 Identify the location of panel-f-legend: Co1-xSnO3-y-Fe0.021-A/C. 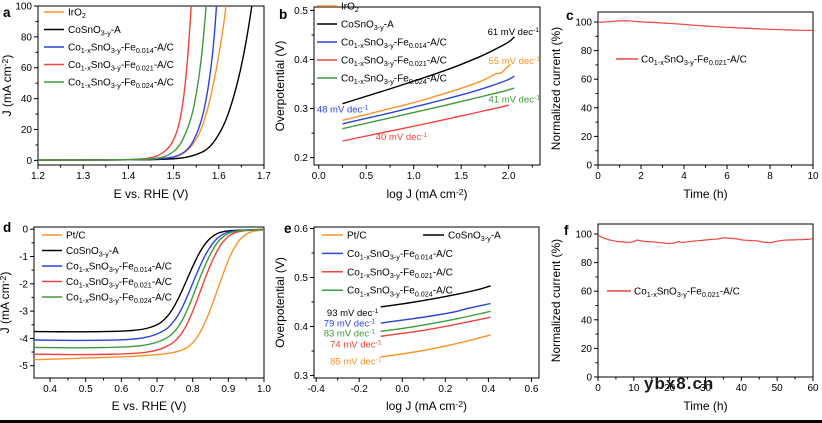
(673, 293).